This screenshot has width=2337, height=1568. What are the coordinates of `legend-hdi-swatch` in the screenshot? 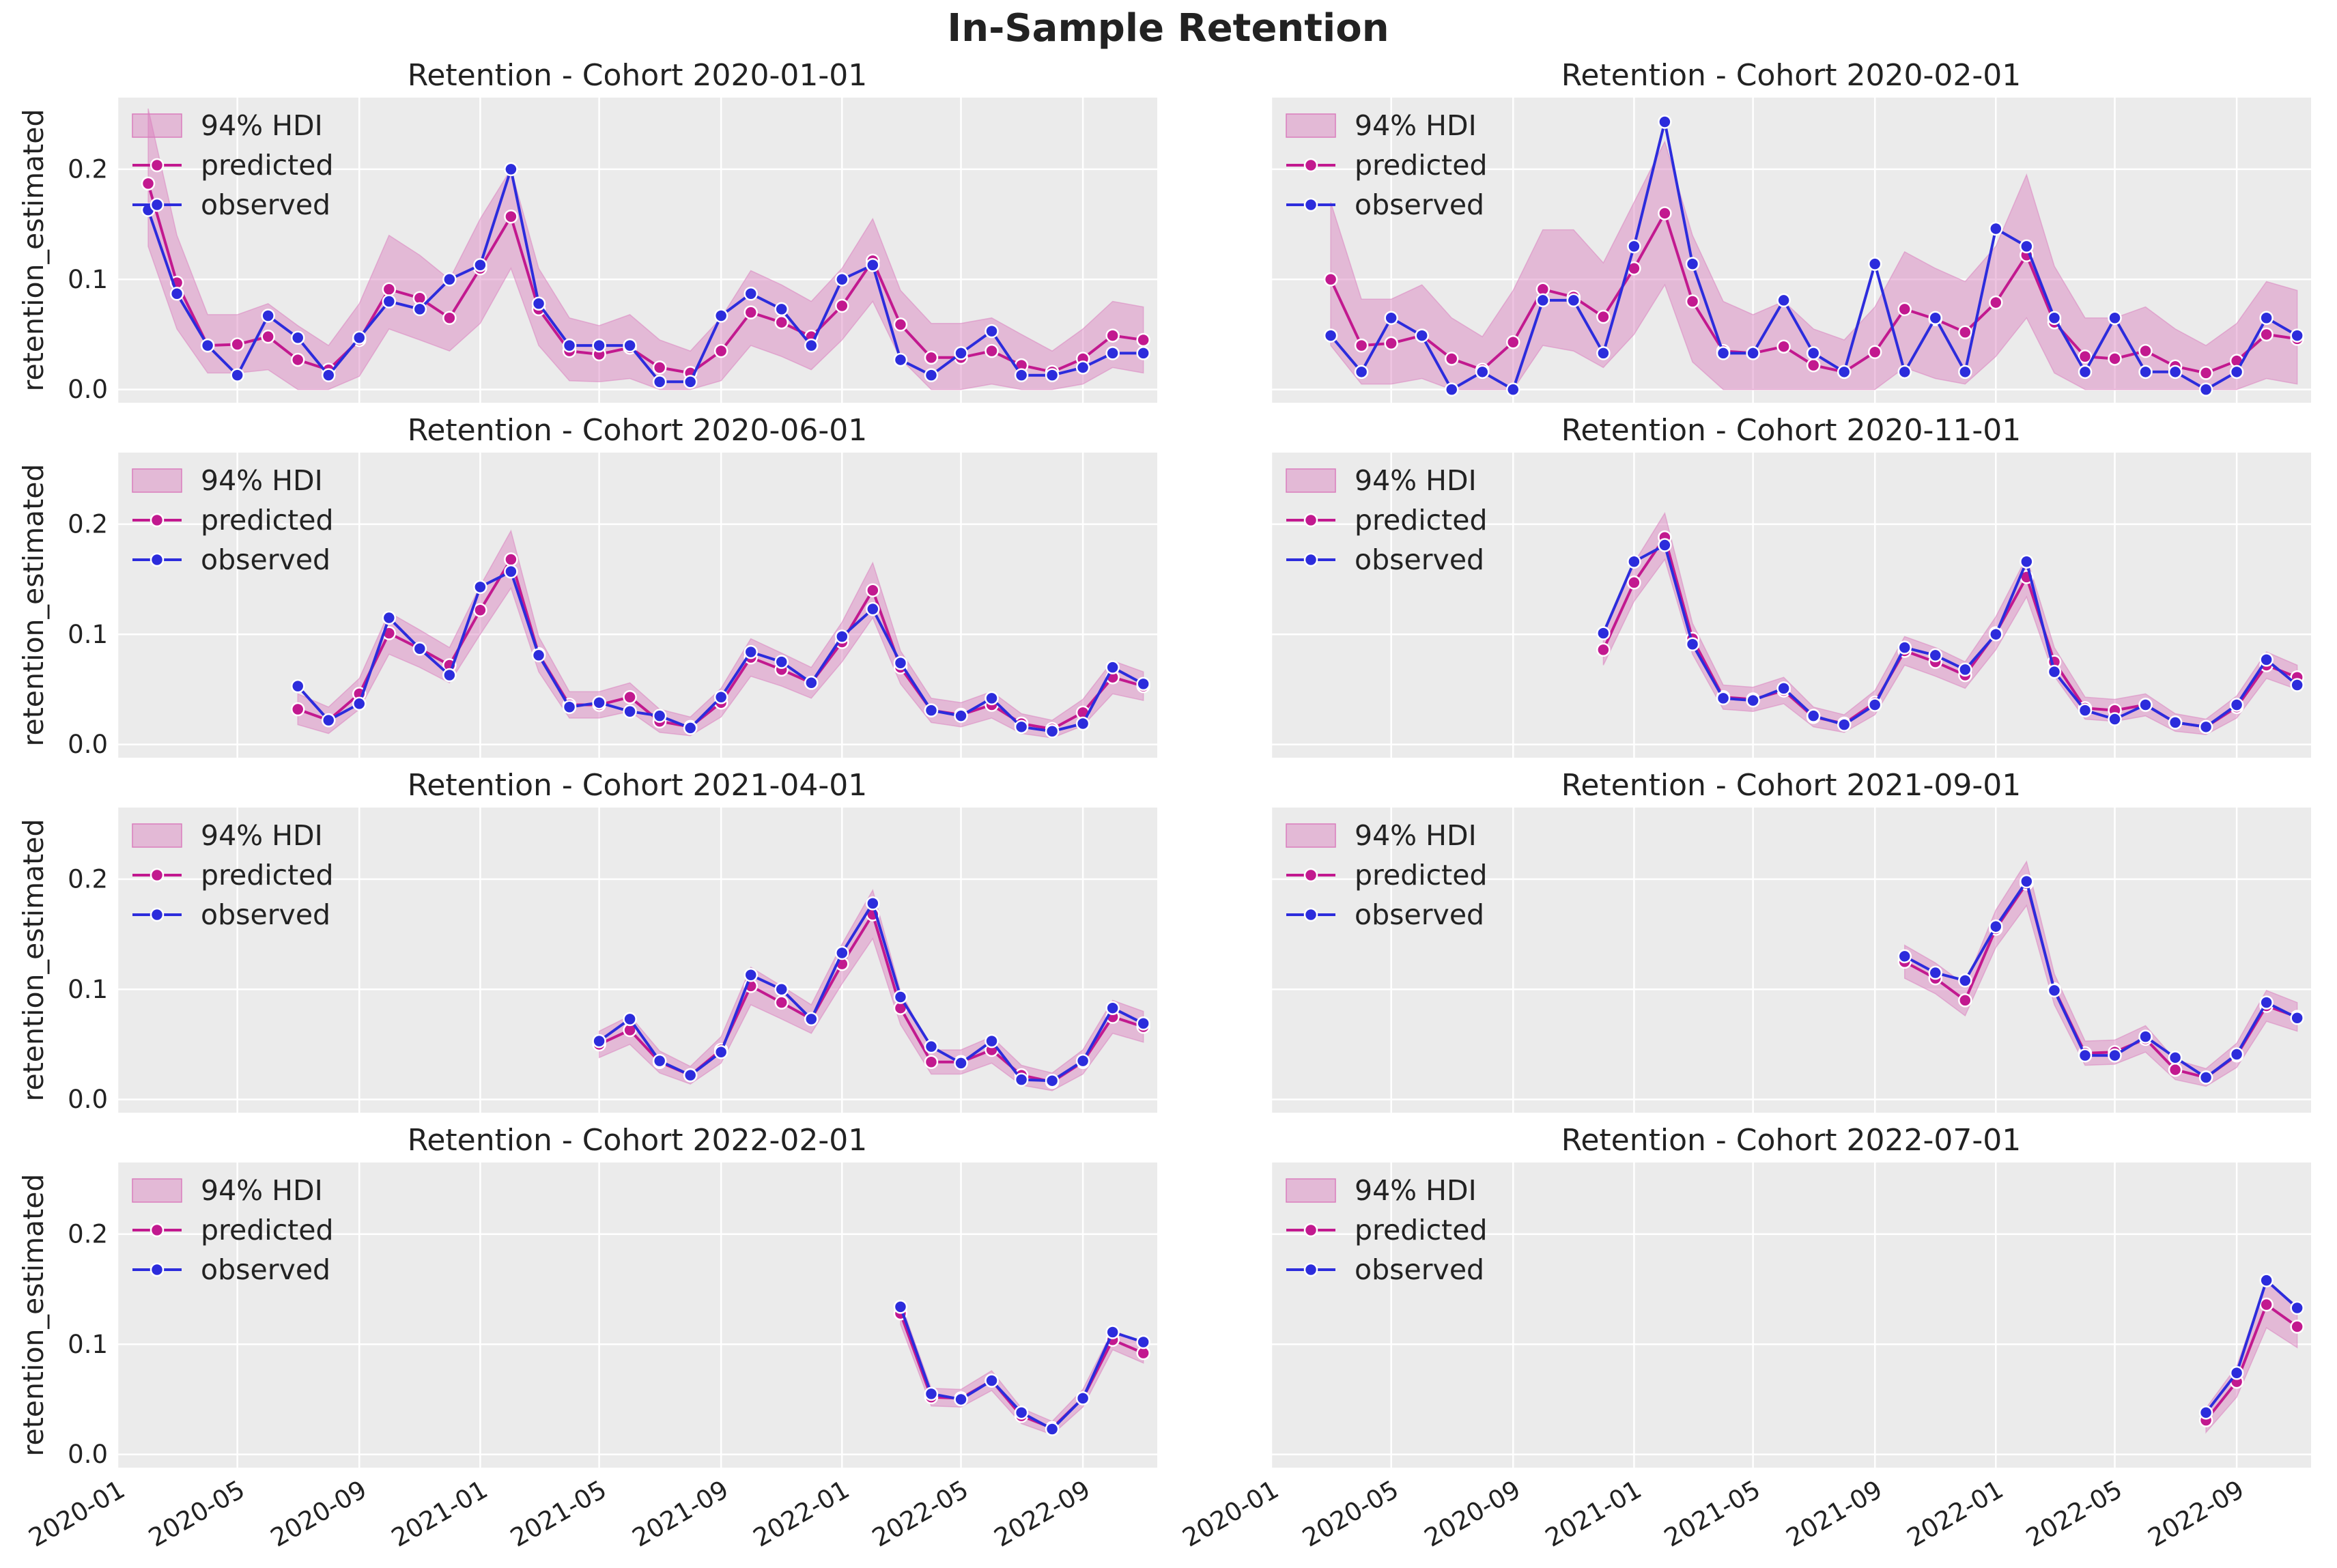 It's located at (1311, 835).